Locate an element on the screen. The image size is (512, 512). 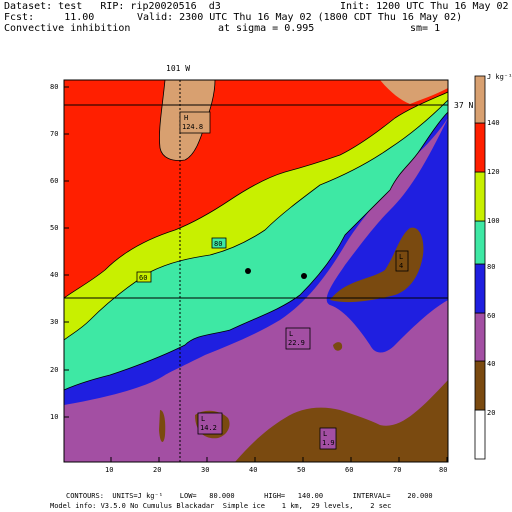
y-tick-20: 20 is located at coordinates (54, 370).